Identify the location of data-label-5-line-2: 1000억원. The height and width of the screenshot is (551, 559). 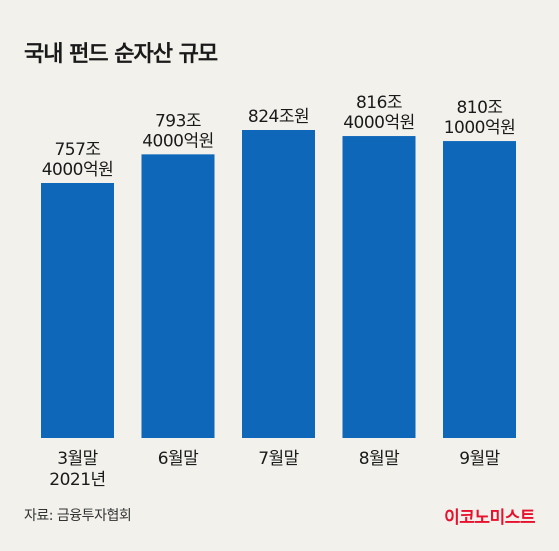
(480, 128).